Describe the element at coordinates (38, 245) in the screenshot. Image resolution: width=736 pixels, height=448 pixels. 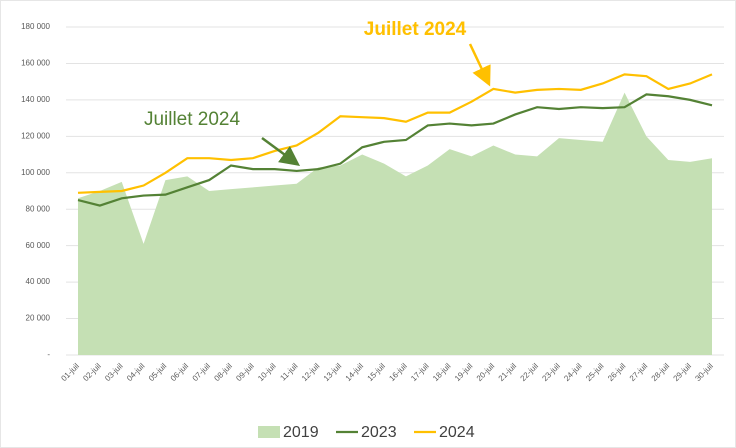
I see `y-tick-label: 60 000` at that location.